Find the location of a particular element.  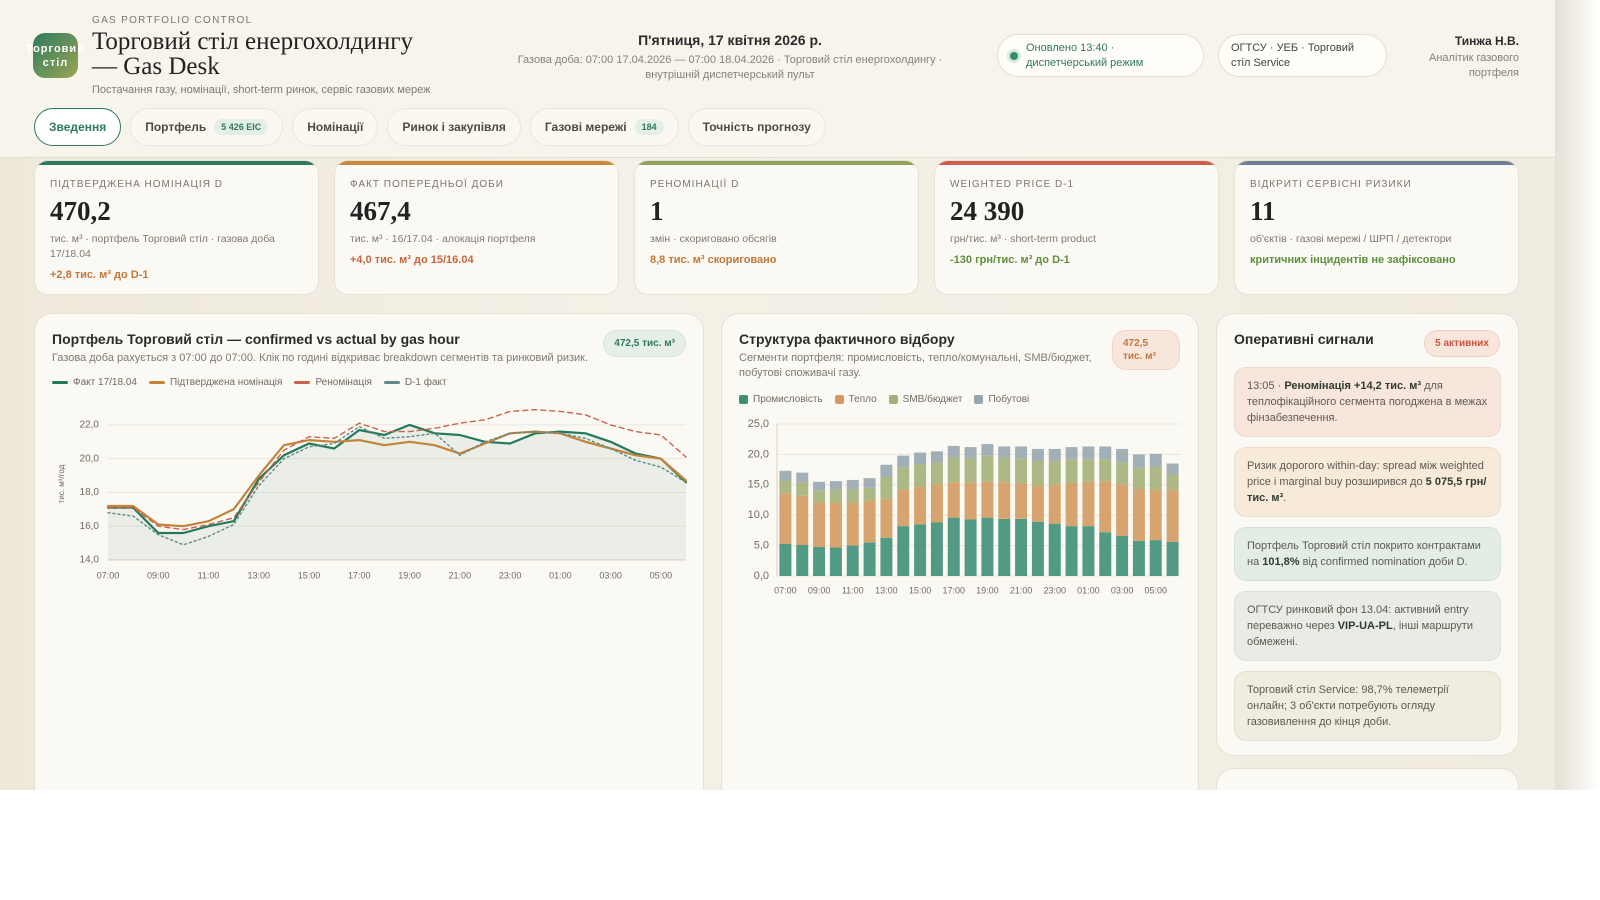

x-tick-label: 05:00 is located at coordinates (661, 575).